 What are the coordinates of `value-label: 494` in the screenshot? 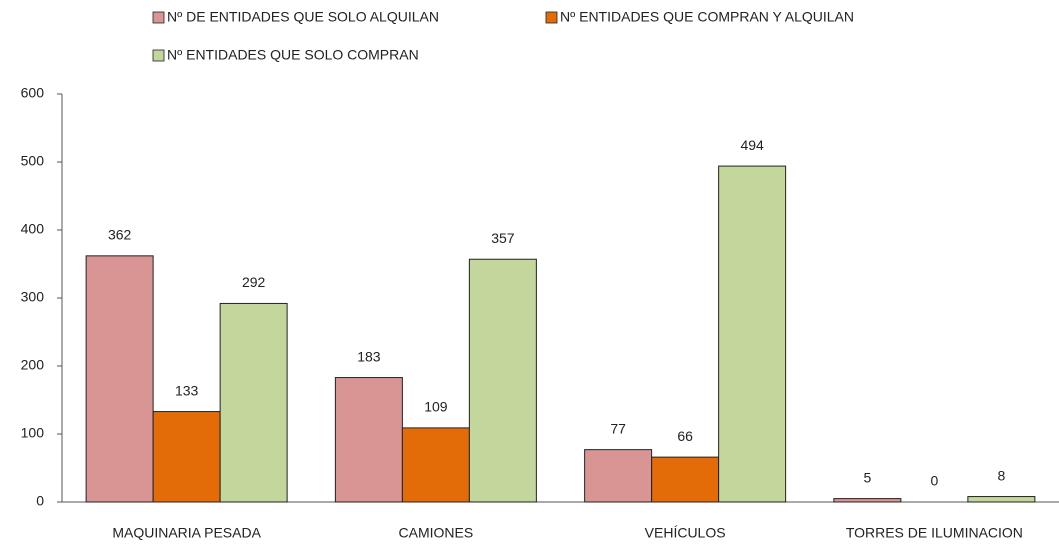 It's located at (752, 145).